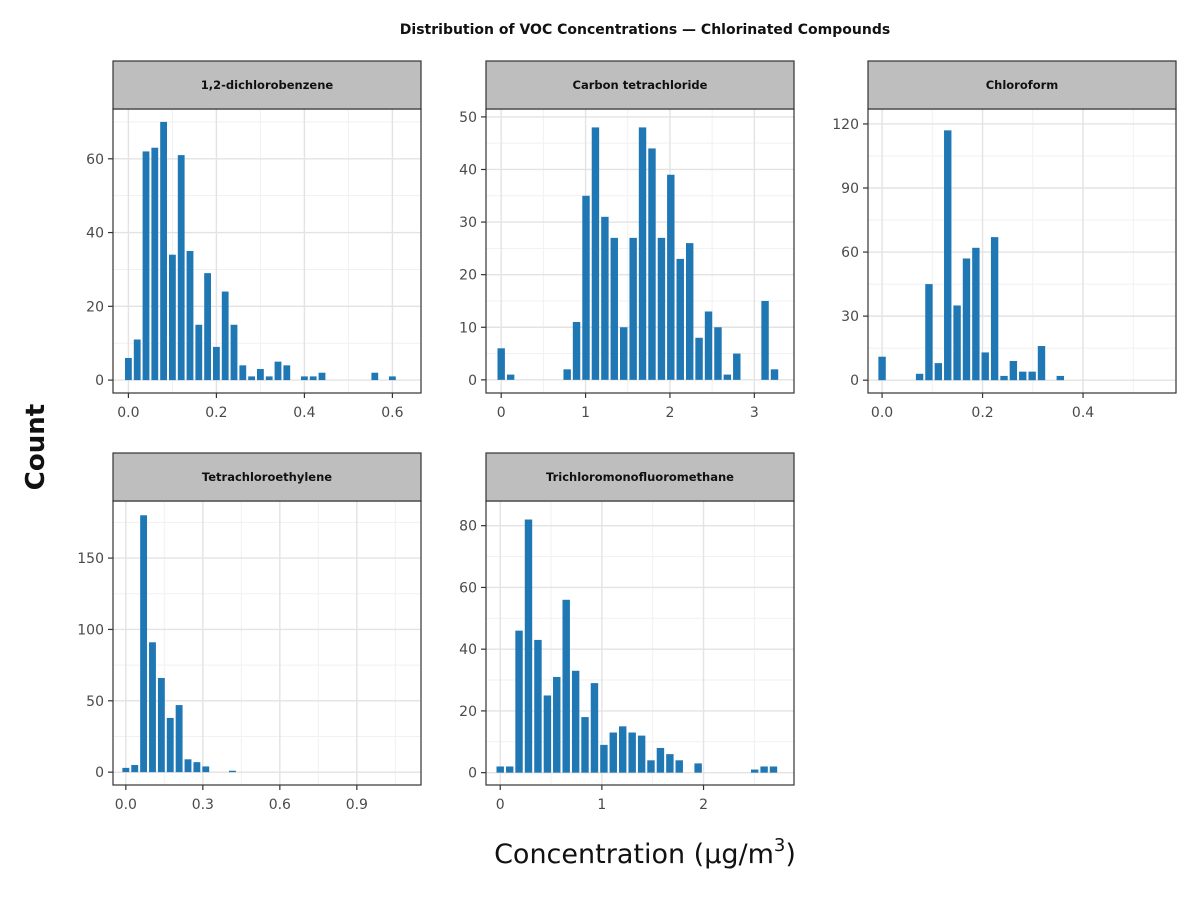  Describe the element at coordinates (468, 118) in the screenshot. I see `y-tick-label: 50` at that location.